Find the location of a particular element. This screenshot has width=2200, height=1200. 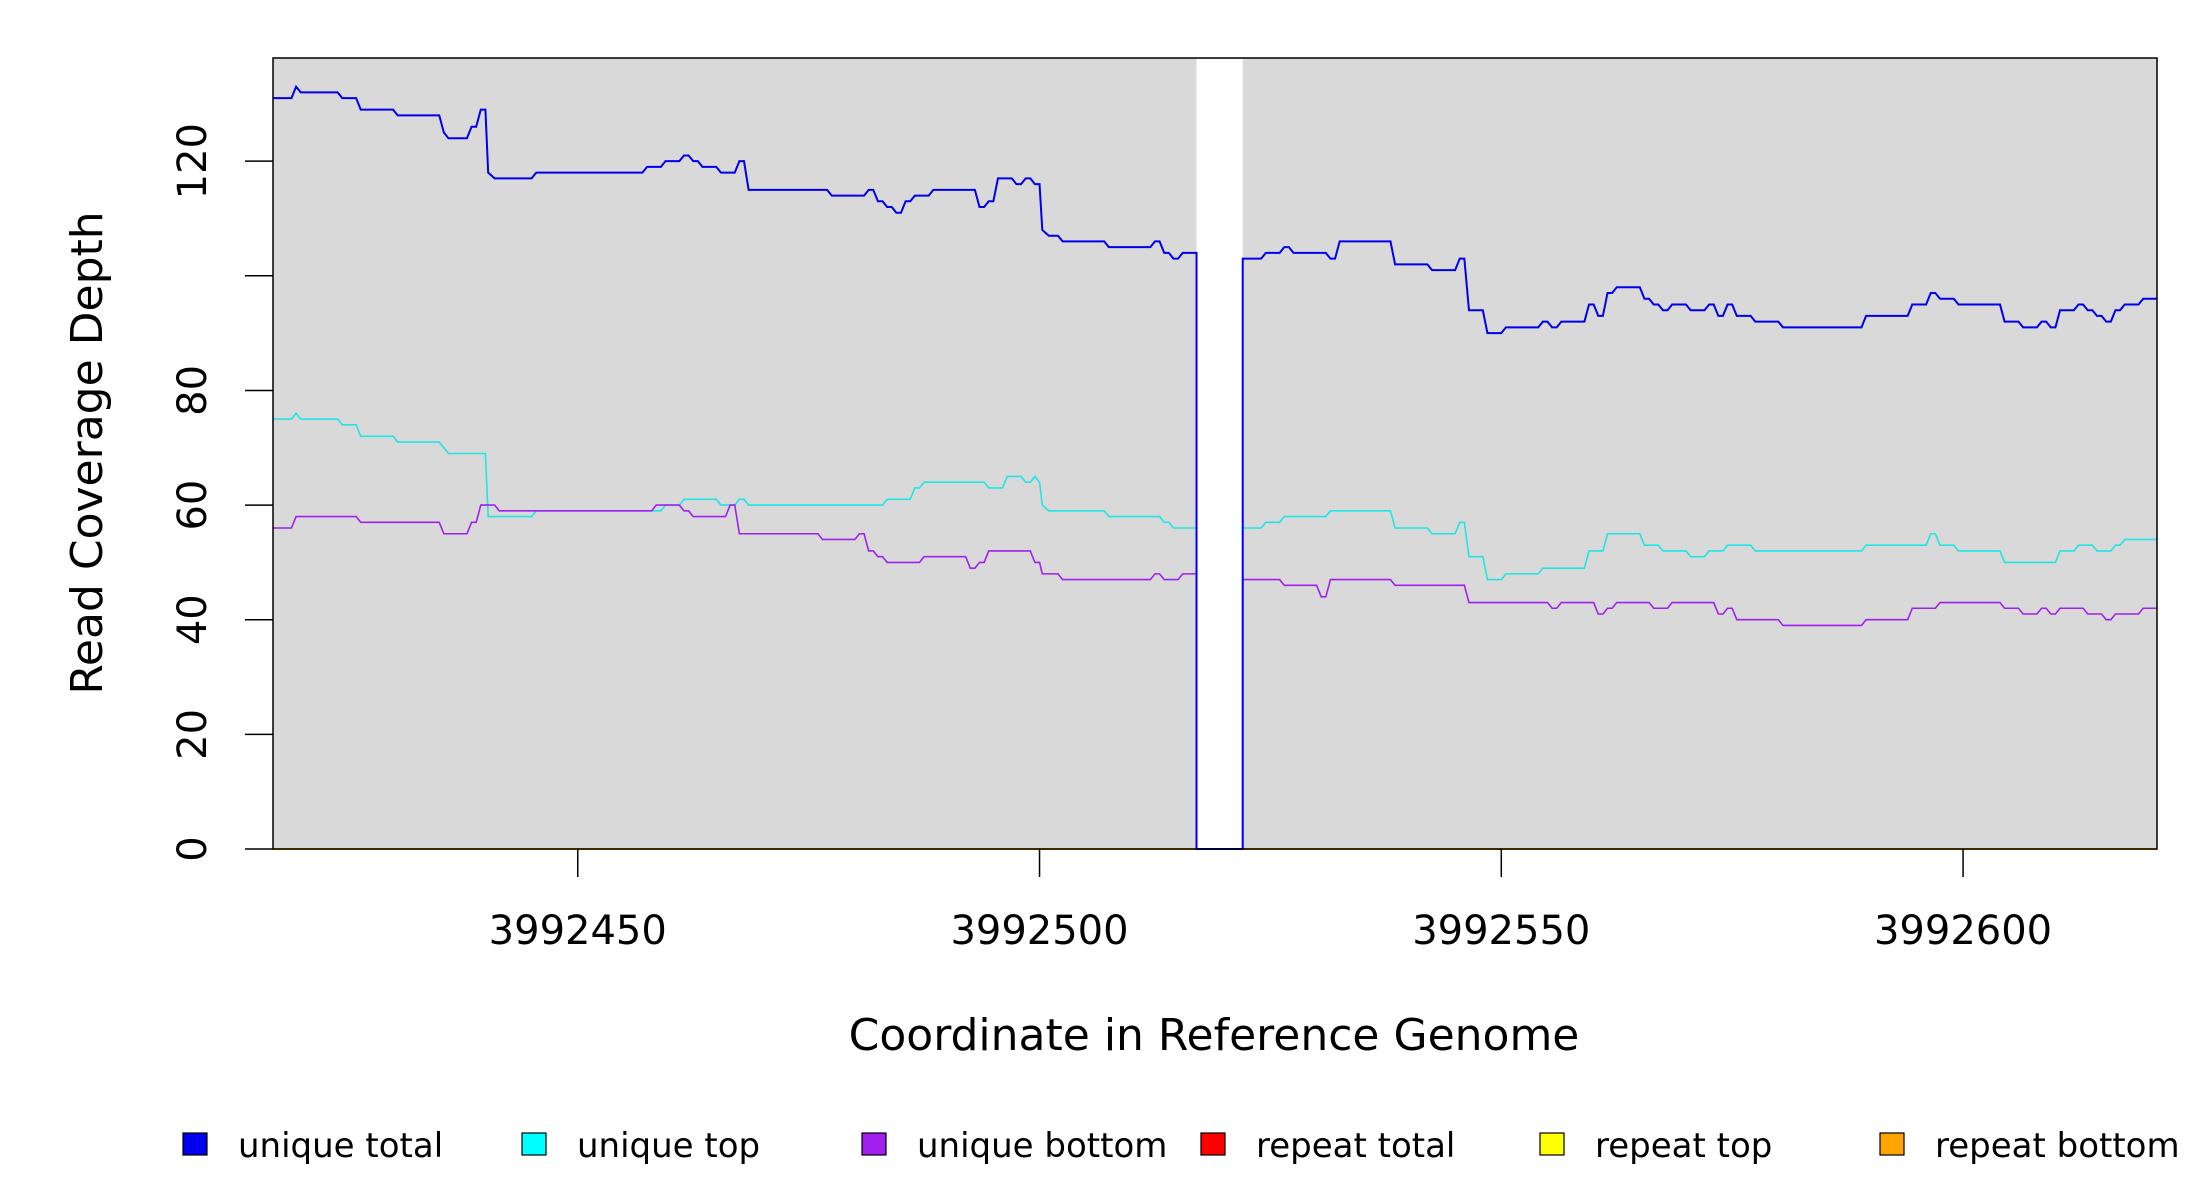

legend-item-repeat-total: repeat total is located at coordinates (1327, 1146).